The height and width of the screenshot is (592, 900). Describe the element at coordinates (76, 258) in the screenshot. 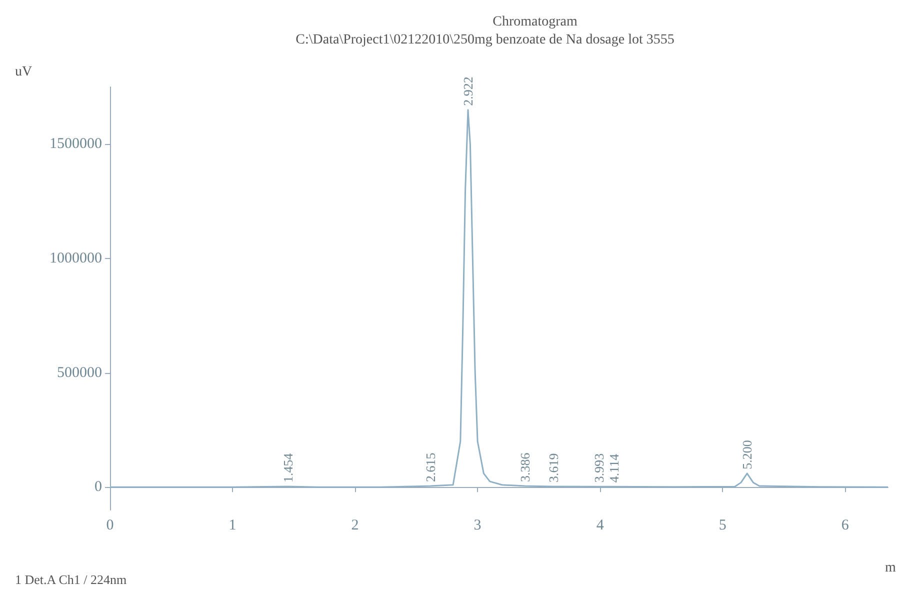

I see `y-tick-label: 1000000` at that location.